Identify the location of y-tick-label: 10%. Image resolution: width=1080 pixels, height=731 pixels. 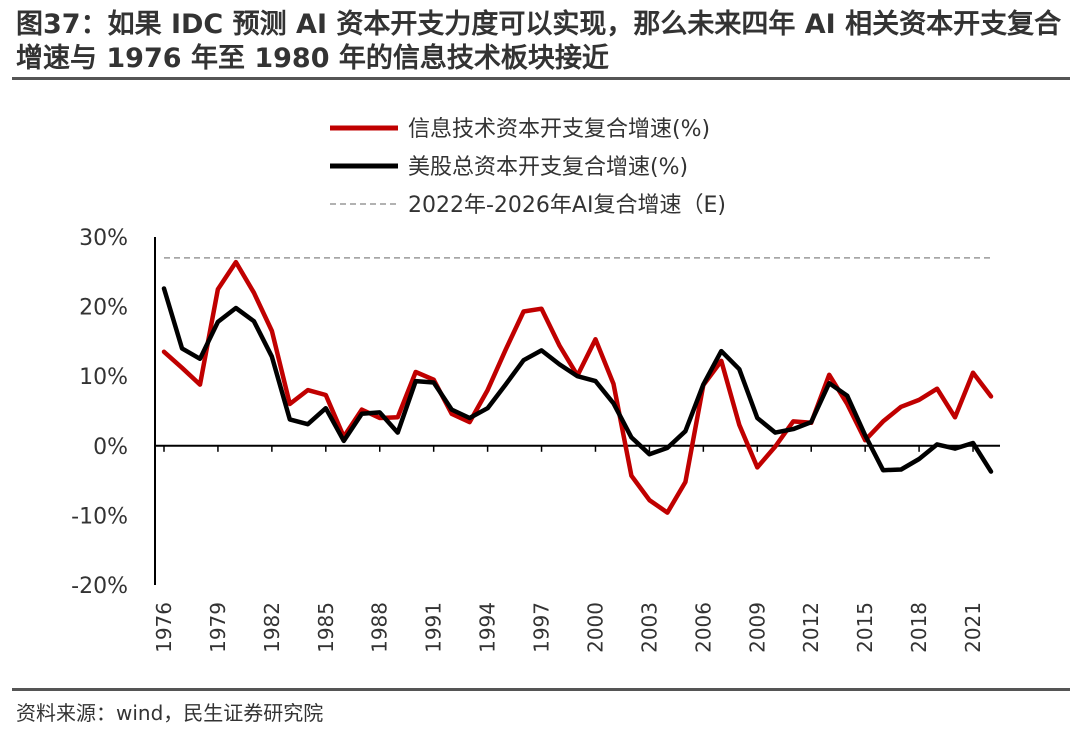
(103, 377).